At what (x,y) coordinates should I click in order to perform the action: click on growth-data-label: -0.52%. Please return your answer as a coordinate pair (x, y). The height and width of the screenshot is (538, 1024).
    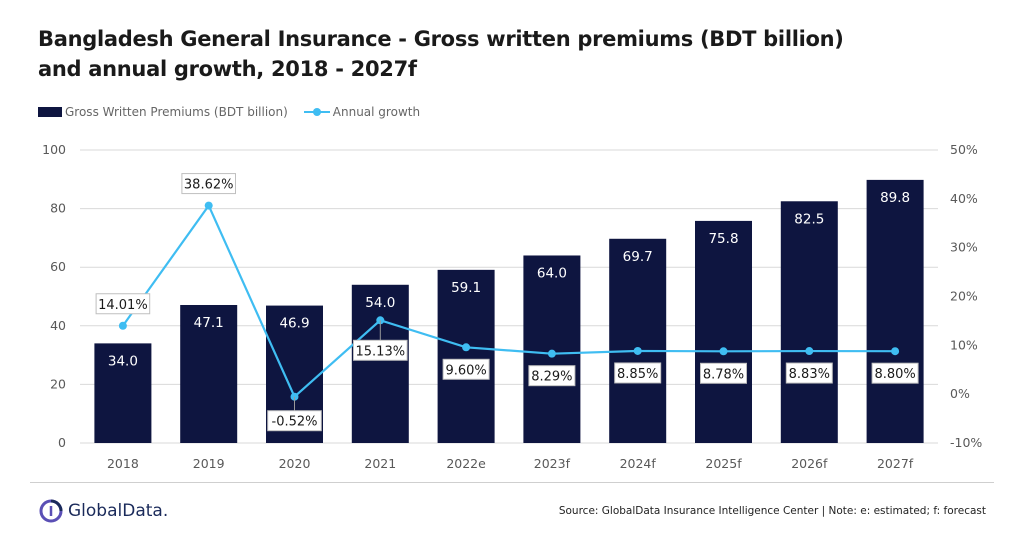
    Looking at the image, I should click on (295, 422).